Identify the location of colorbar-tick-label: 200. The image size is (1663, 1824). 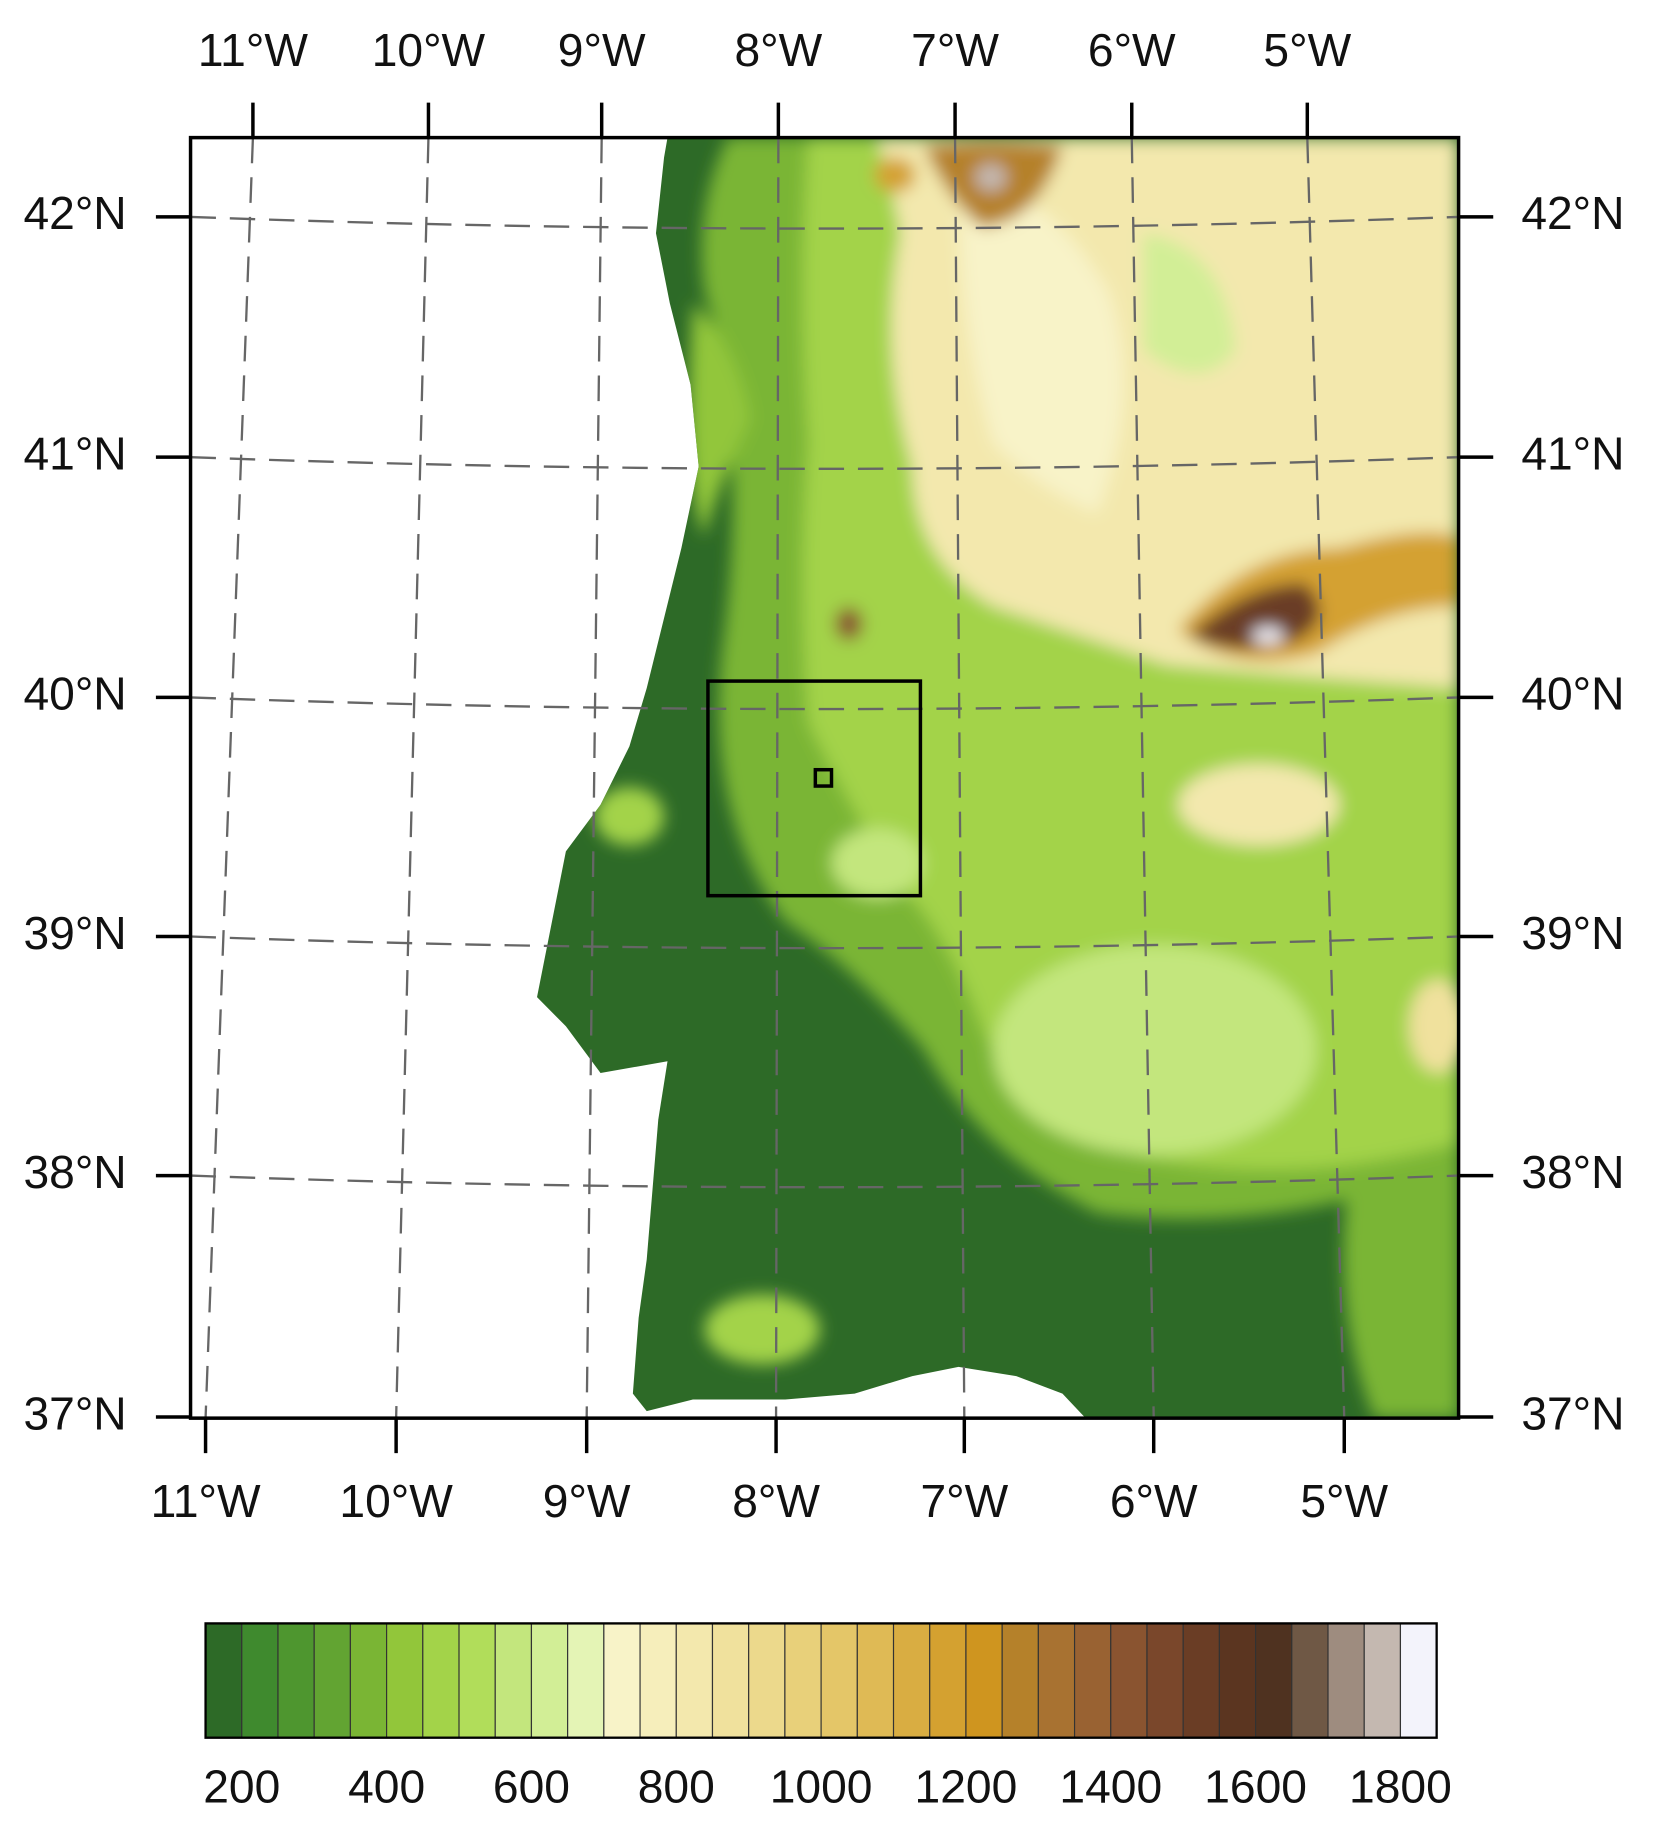
(241, 1786).